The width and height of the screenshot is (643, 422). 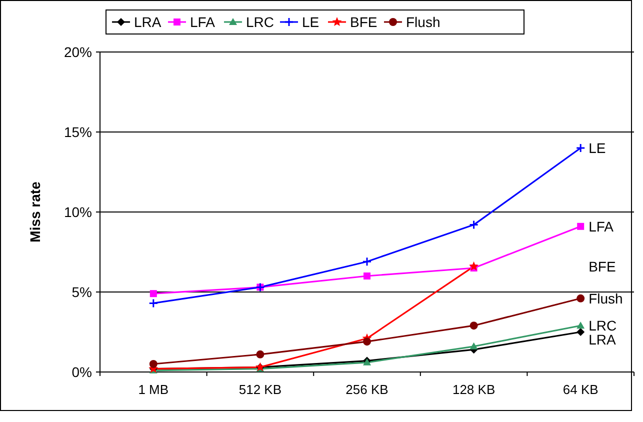 I want to click on y-tick-label: 10%, so click(x=78, y=212).